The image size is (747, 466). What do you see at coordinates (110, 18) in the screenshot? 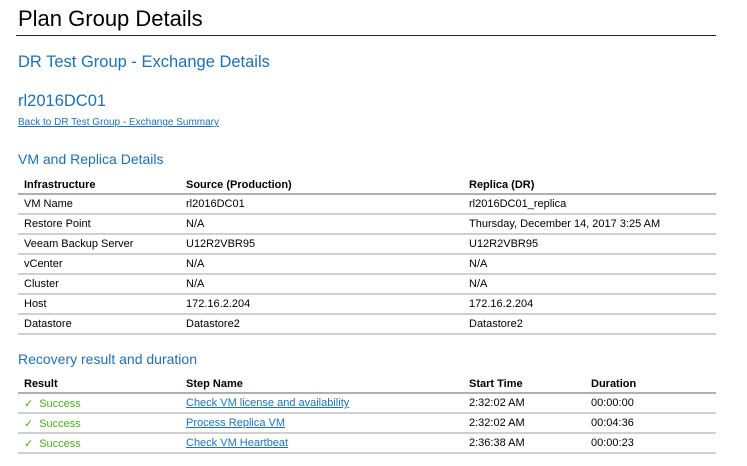
I see `page-title: Plan Group Details` at bounding box center [110, 18].